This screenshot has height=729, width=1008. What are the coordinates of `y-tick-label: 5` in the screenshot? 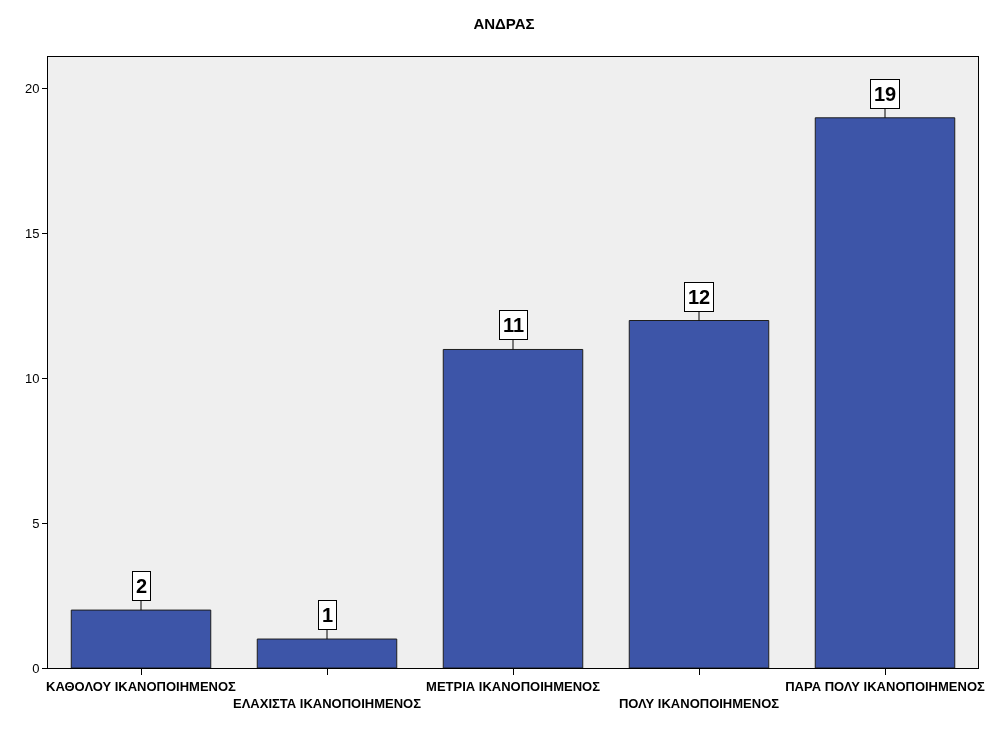 It's located at (36, 523).